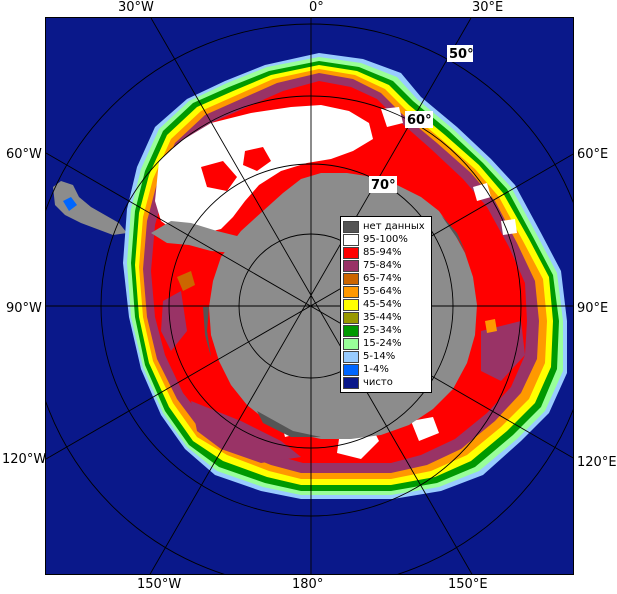  I want to click on legend-item: 25-34%, so click(386, 330).